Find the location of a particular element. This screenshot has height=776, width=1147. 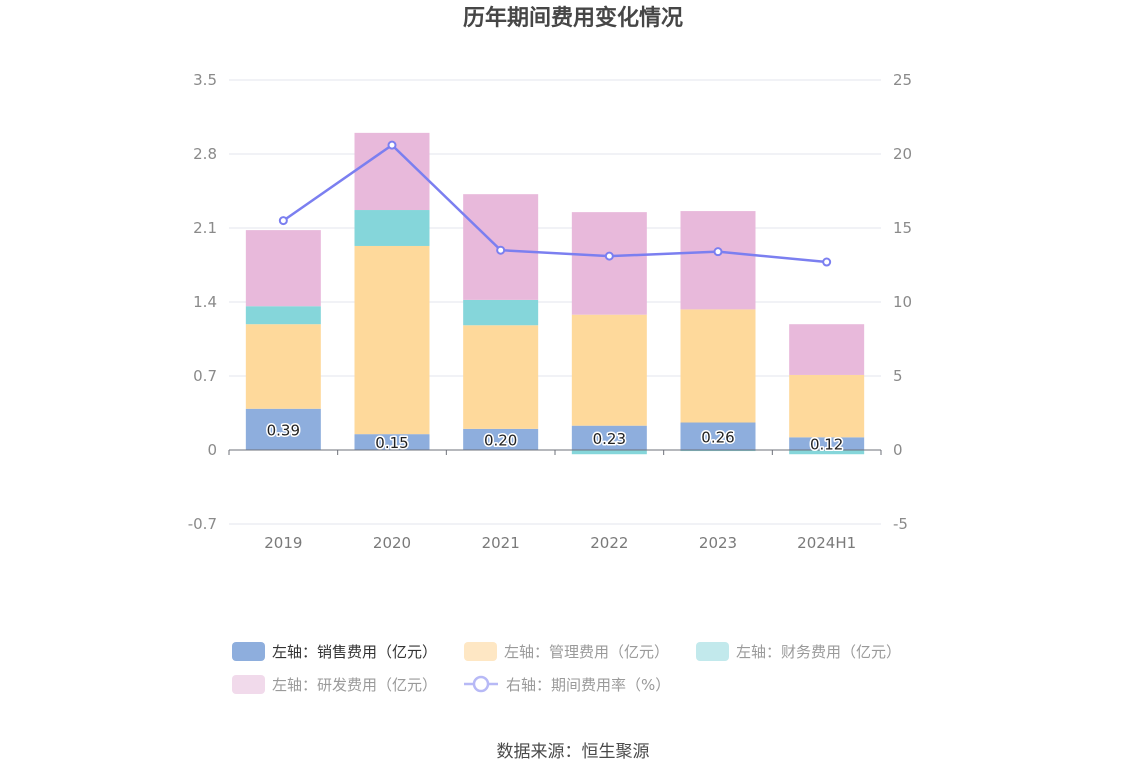

bar-series1-2024H1 is located at coordinates (827, 443).